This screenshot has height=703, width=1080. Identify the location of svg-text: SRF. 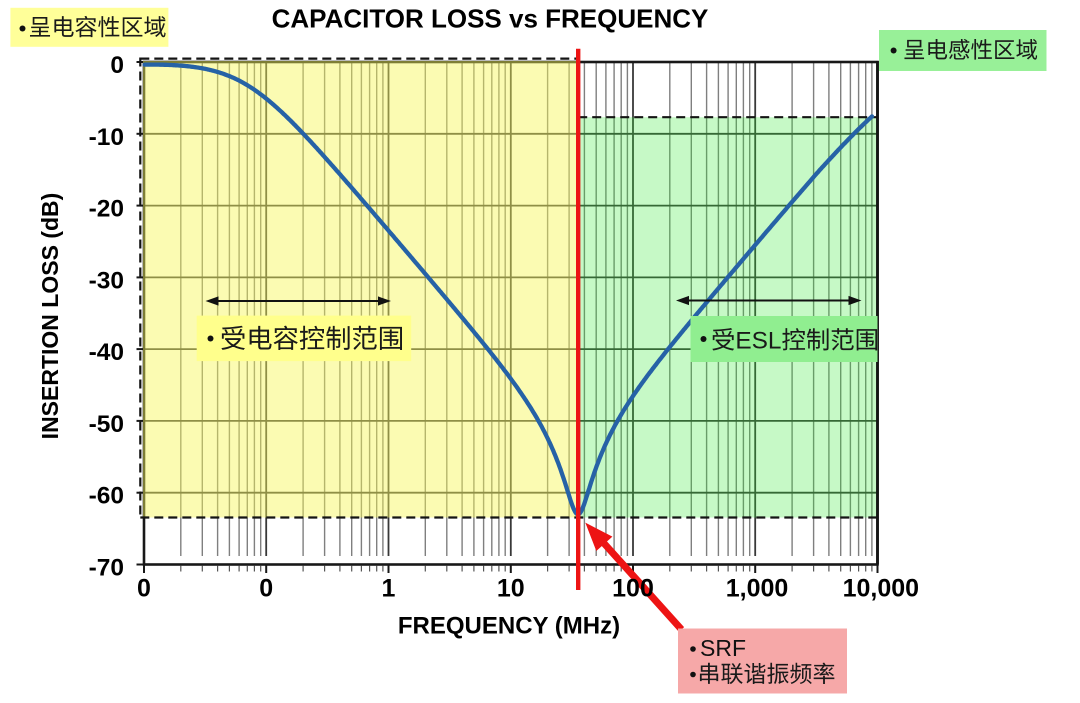
(723, 648).